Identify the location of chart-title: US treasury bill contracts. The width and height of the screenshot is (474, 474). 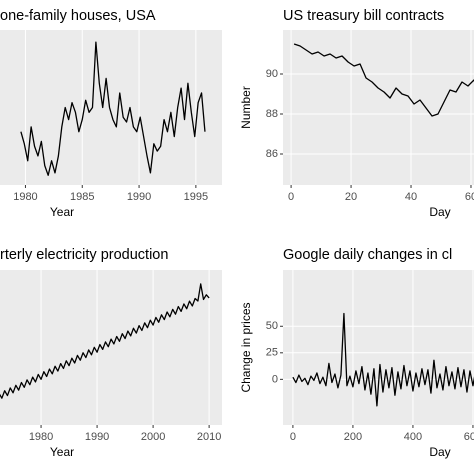
(363, 16).